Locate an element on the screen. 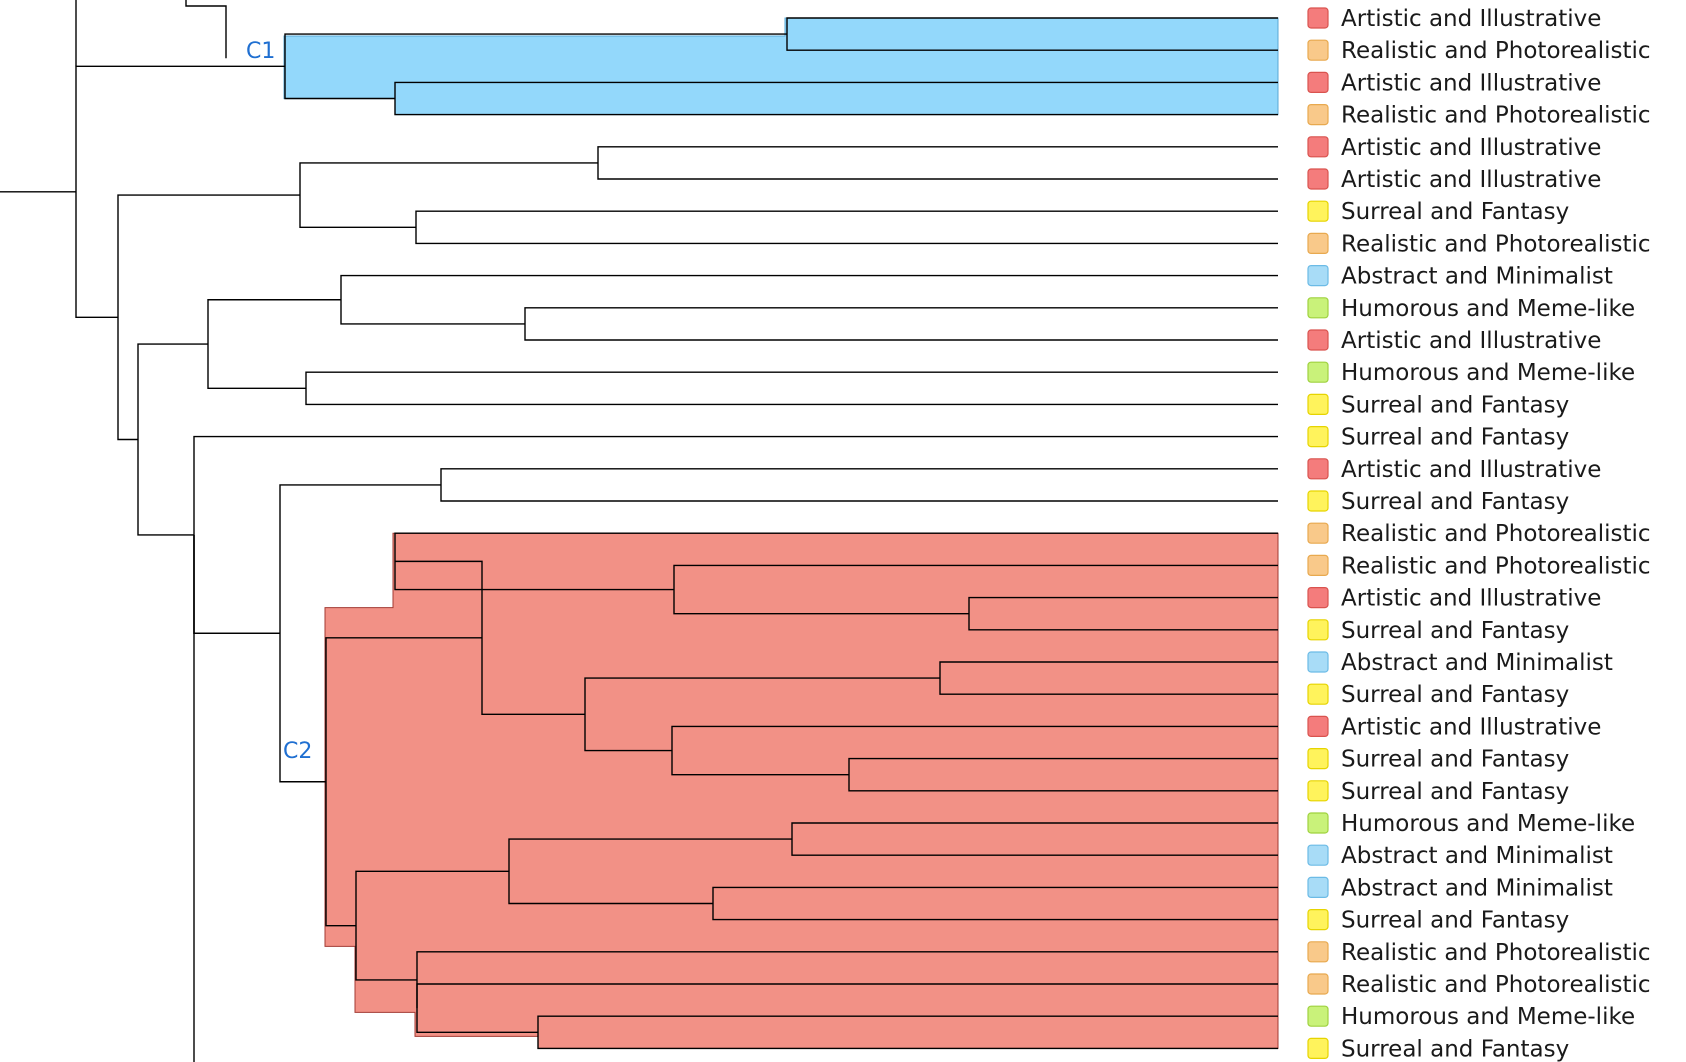 Image resolution: width=1686 pixels, height=1062 pixels. cluster-label-c2: C2 is located at coordinates (297, 751).